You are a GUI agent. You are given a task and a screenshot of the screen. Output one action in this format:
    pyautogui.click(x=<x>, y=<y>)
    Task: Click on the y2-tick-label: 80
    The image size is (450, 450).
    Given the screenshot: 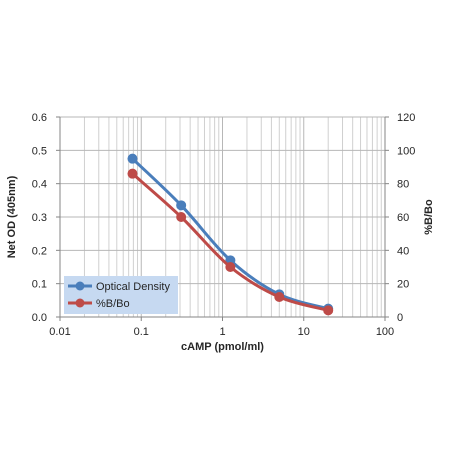 What is the action you would take?
    pyautogui.click(x=403, y=185)
    